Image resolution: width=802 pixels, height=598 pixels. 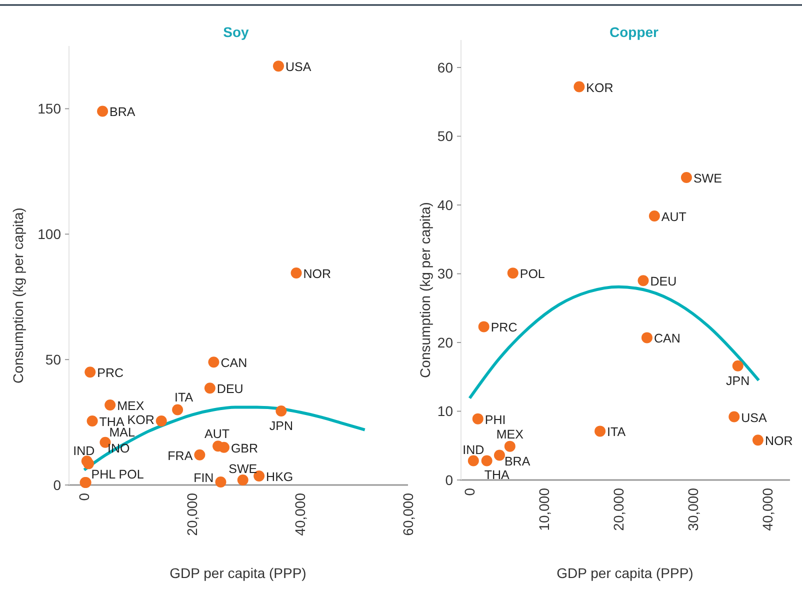 I want to click on y-tick-label: 30, so click(x=445, y=274).